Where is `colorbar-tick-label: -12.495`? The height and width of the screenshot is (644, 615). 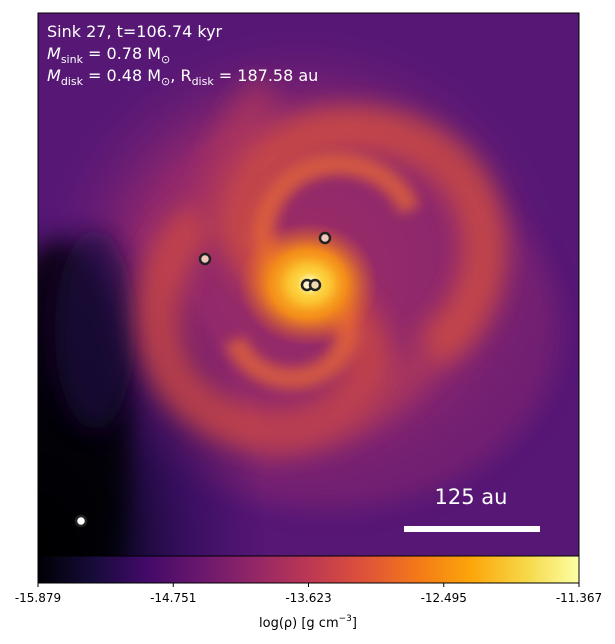 colorbar-tick-label: -12.495 is located at coordinates (444, 598).